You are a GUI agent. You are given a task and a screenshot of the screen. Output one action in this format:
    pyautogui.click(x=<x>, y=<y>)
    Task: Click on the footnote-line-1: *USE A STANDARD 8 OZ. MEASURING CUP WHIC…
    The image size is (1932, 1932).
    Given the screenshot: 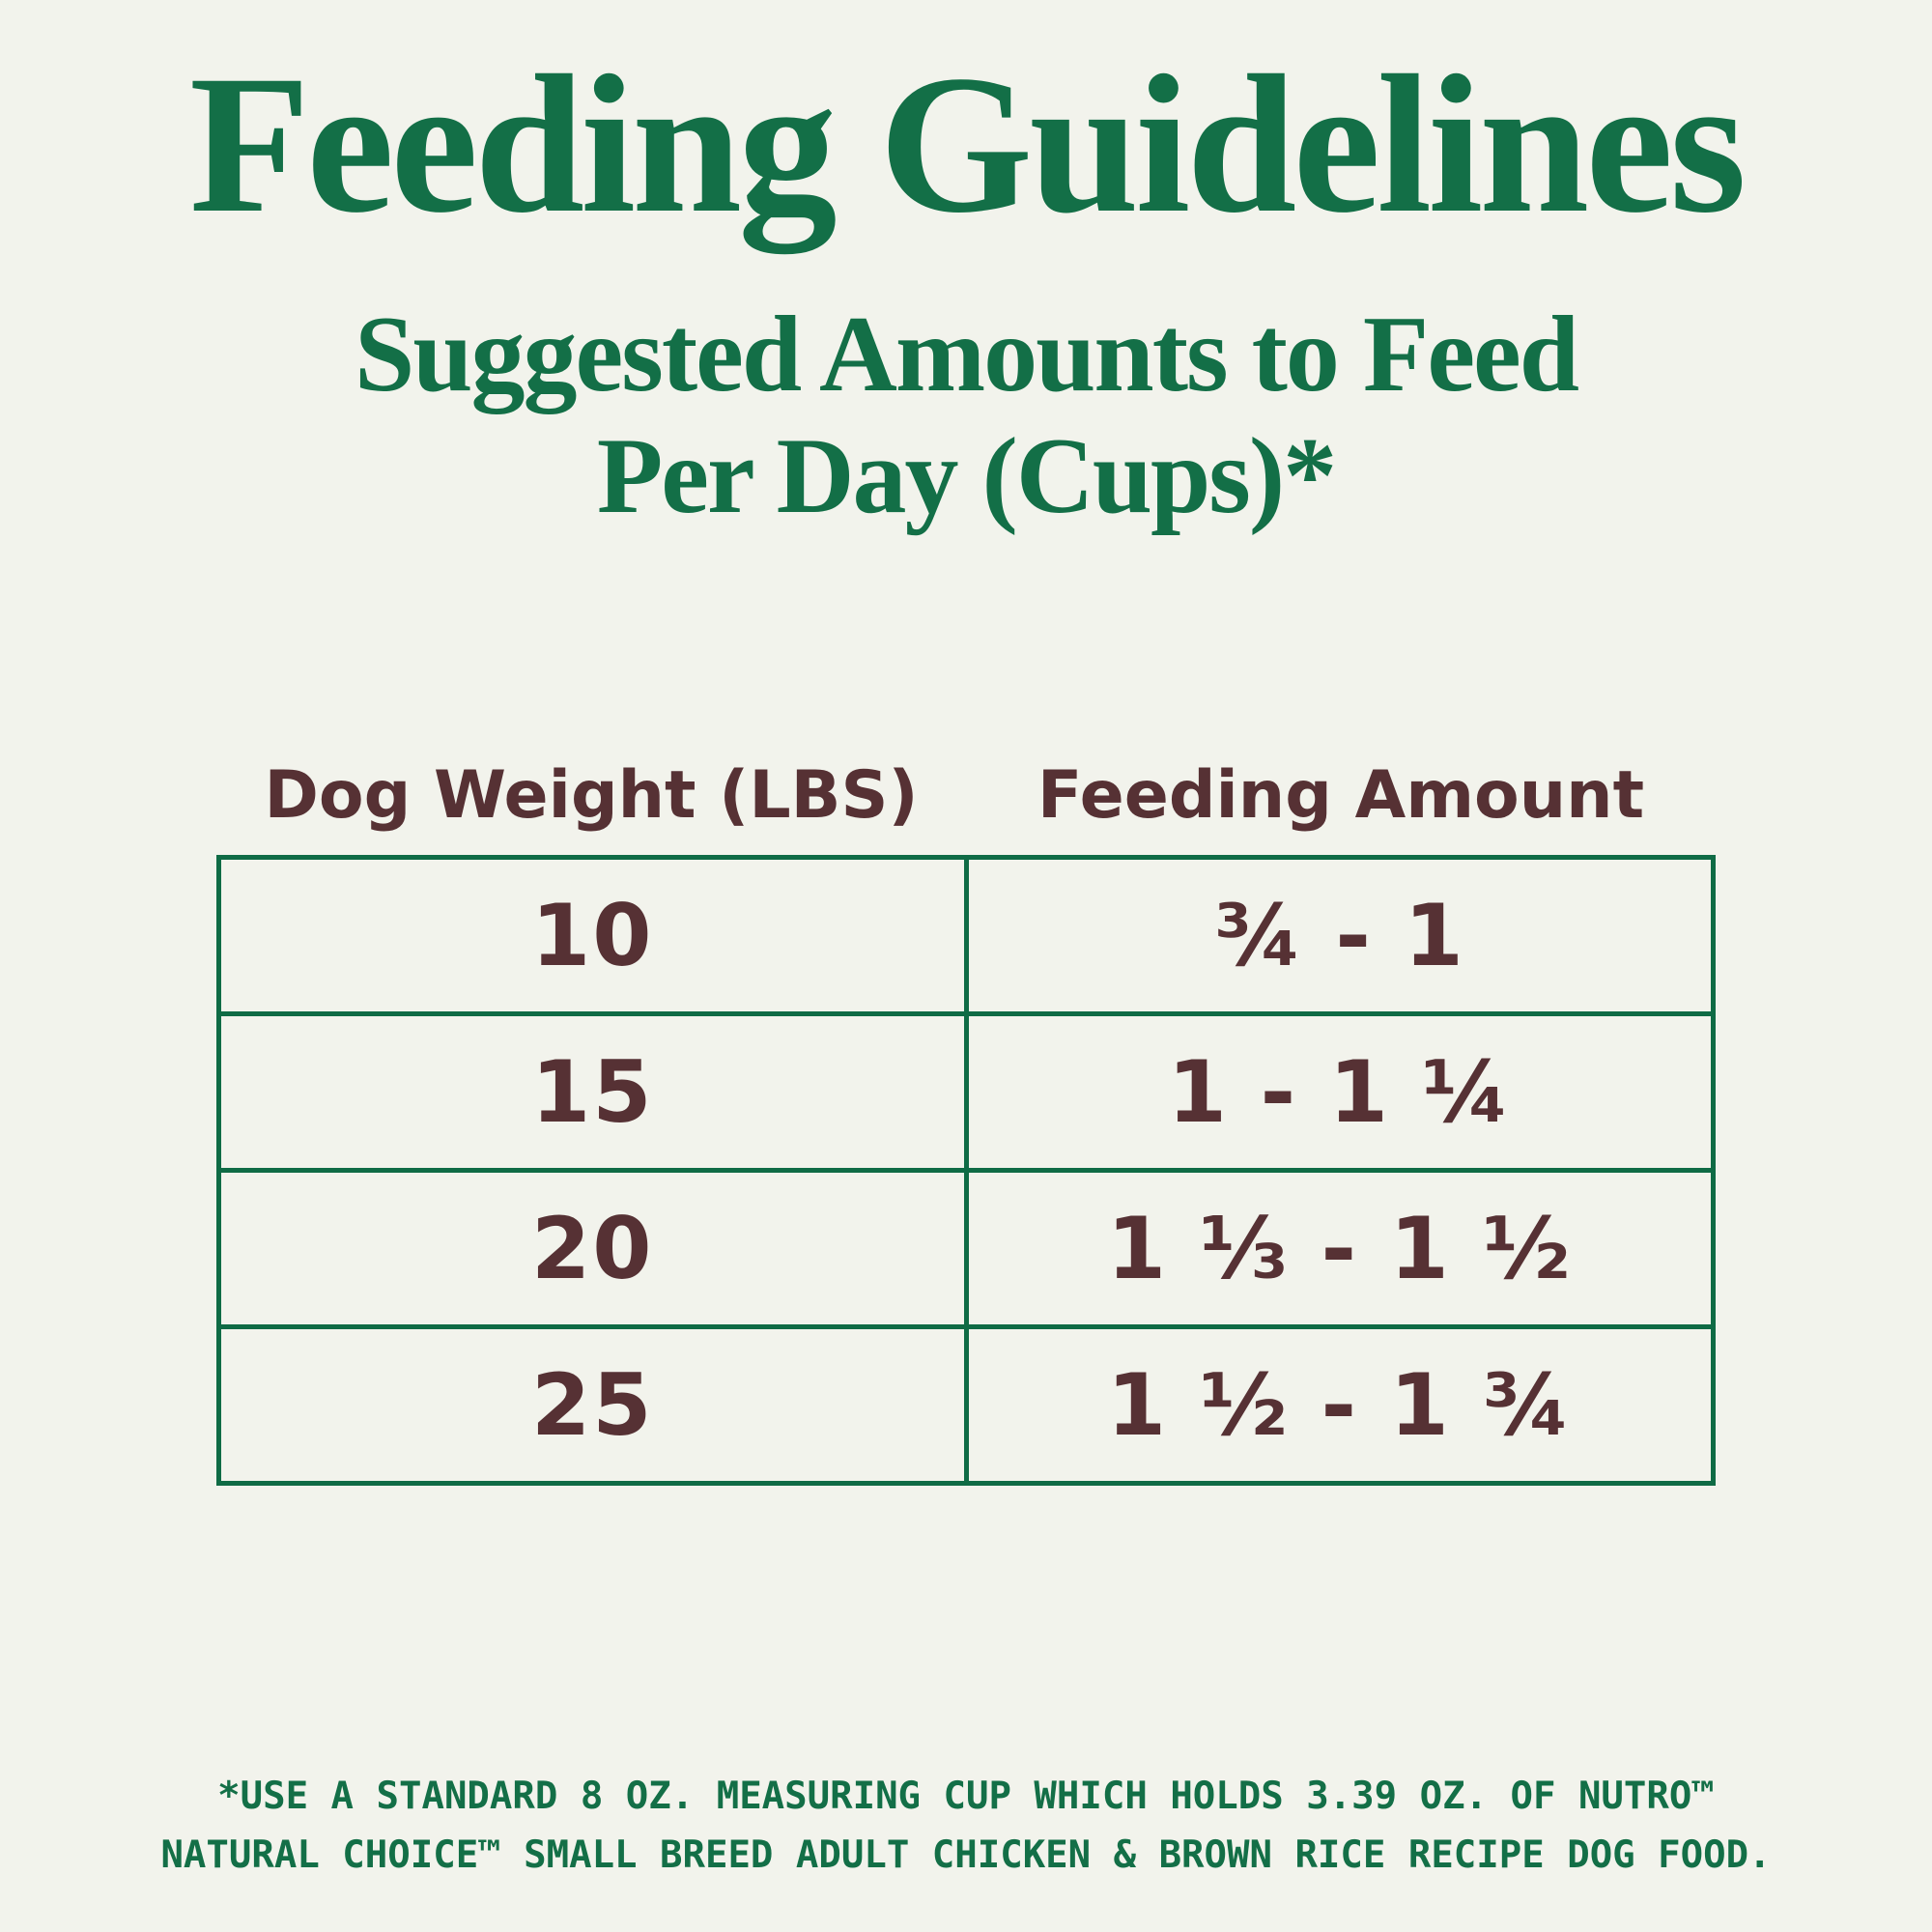 What is the action you would take?
    pyautogui.click(x=966, y=1797)
    